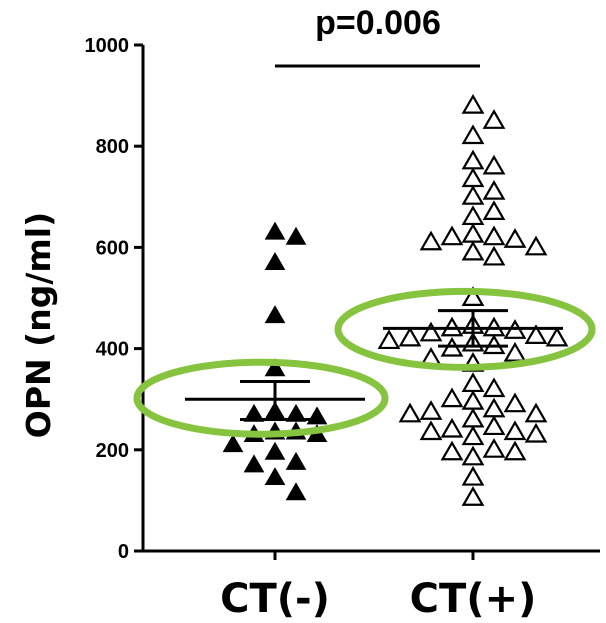 The height and width of the screenshot is (623, 606). I want to click on y-axis: 0 200 400 600 800 1000, so click(115, 299).